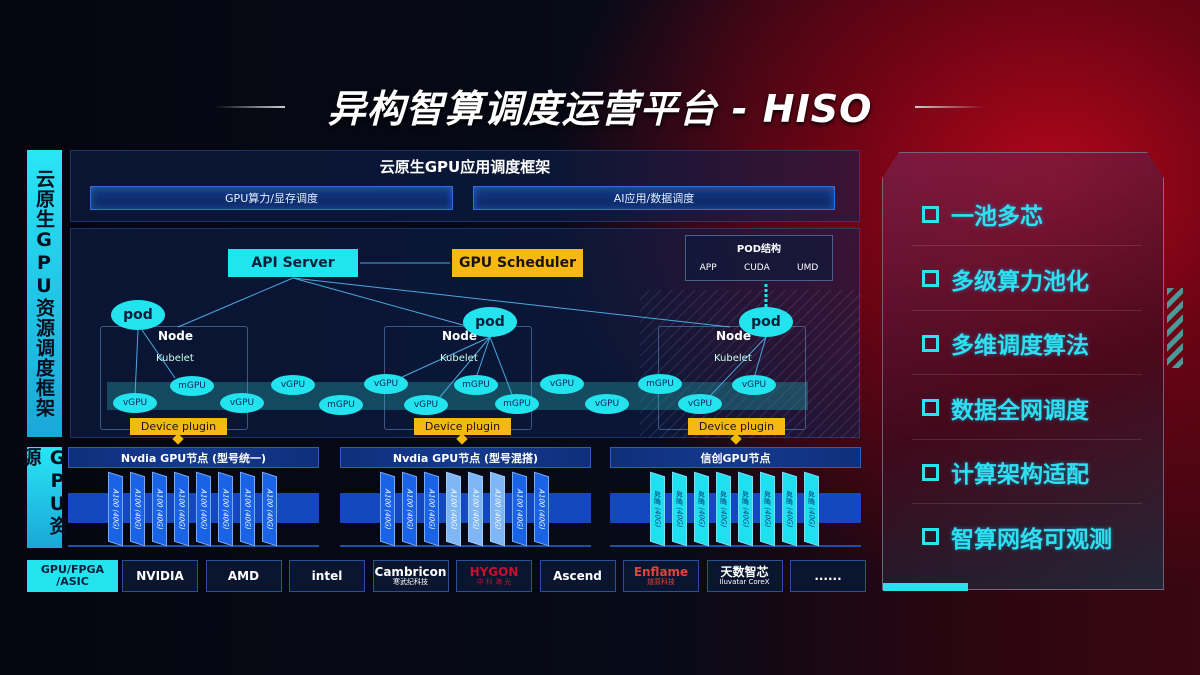 The image size is (1200, 675). Describe the element at coordinates (160, 576) in the screenshot. I see `vendor-logo-0: NVIDIA` at that location.